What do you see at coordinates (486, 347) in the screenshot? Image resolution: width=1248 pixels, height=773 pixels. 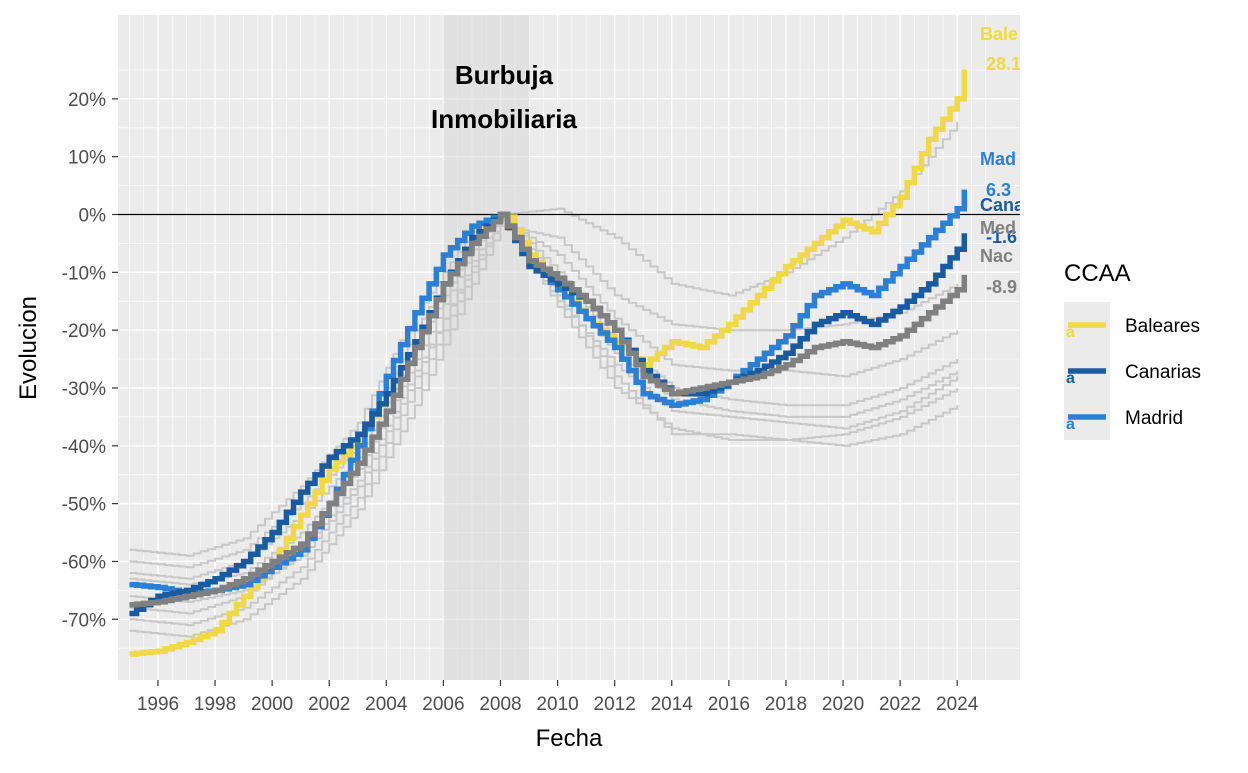 I see `bubble-period-shading` at bounding box center [486, 347].